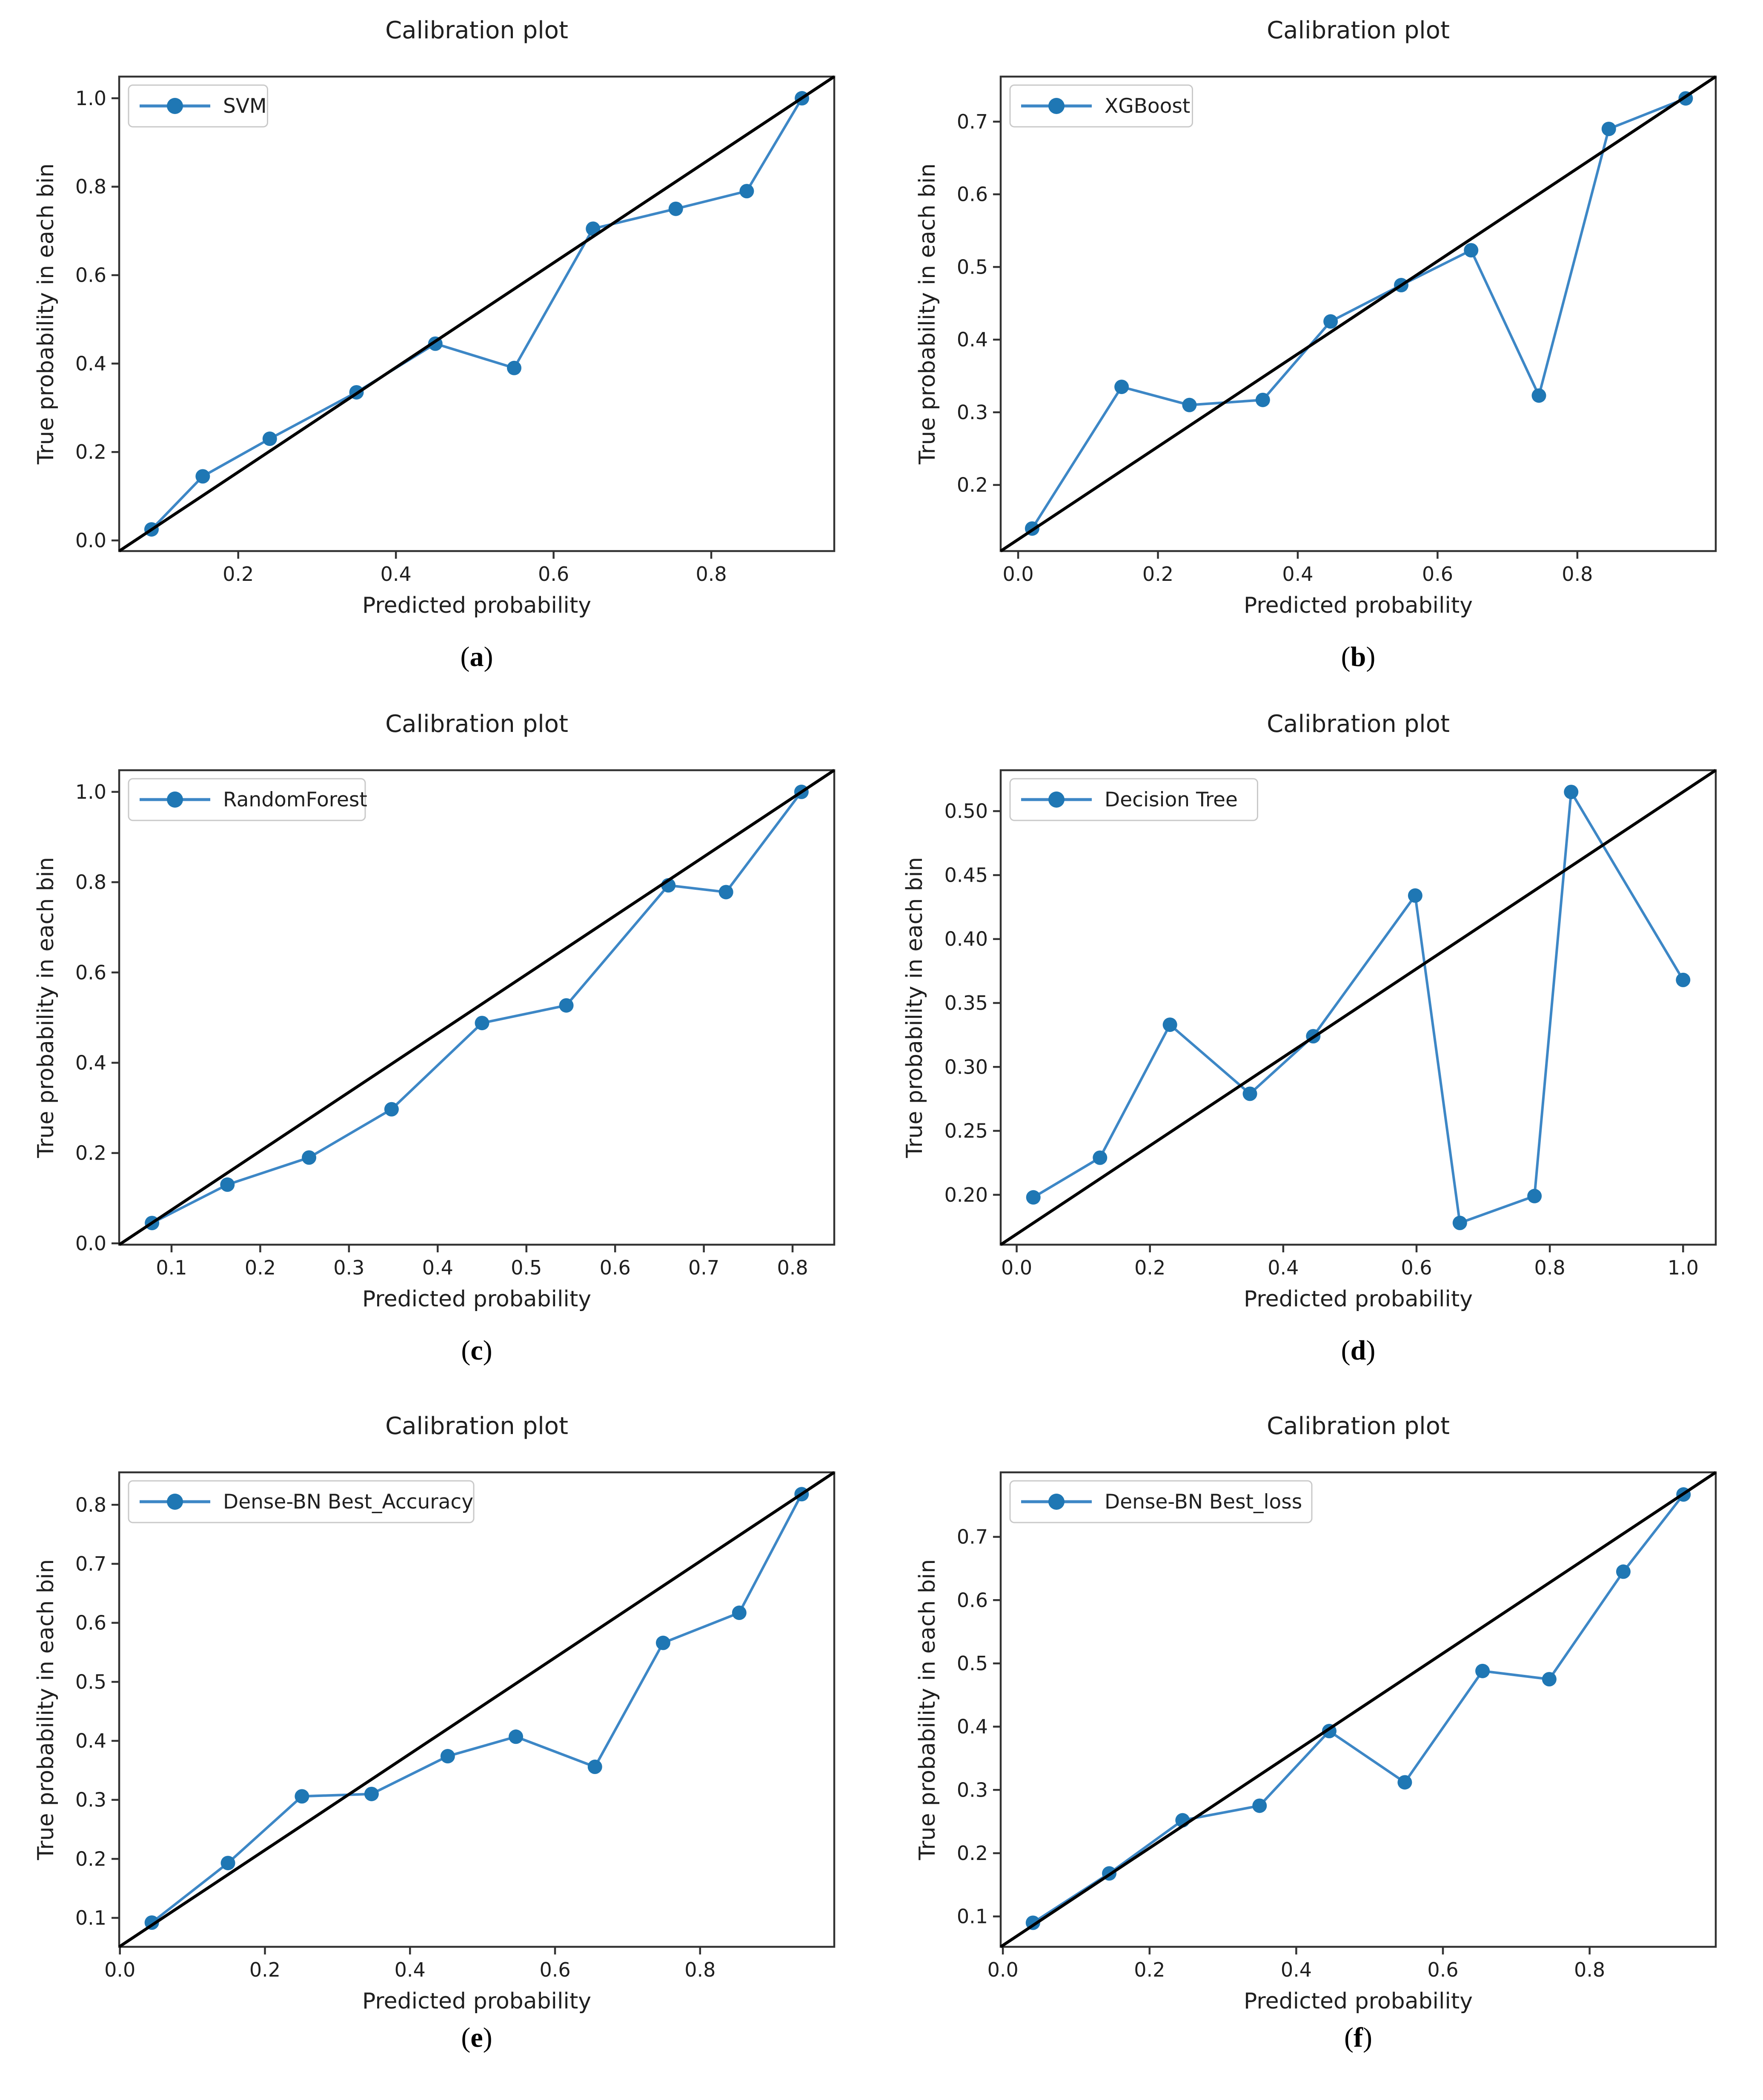 The height and width of the screenshot is (2100, 1763). Describe the element at coordinates (973, 339) in the screenshot. I see `y-tick-label: 0.4` at that location.